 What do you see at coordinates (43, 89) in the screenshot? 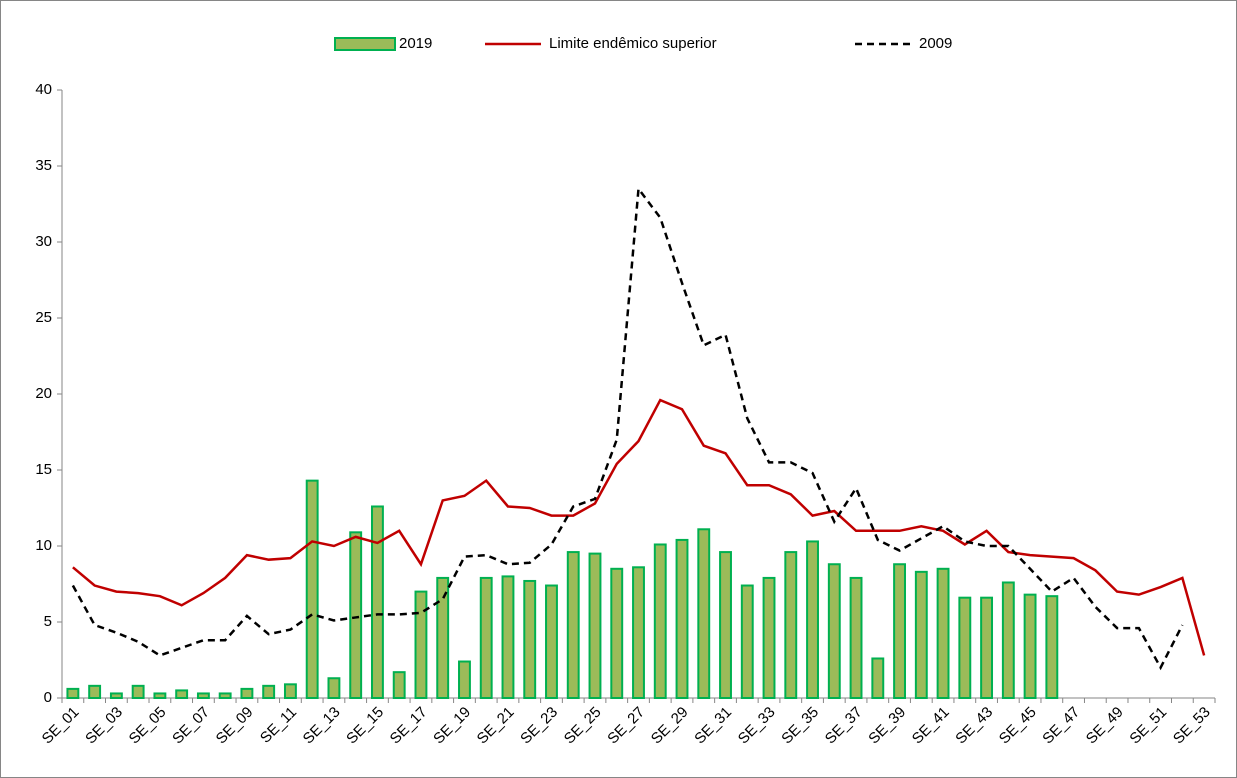
I see `y-tick-label: 40` at bounding box center [43, 89].